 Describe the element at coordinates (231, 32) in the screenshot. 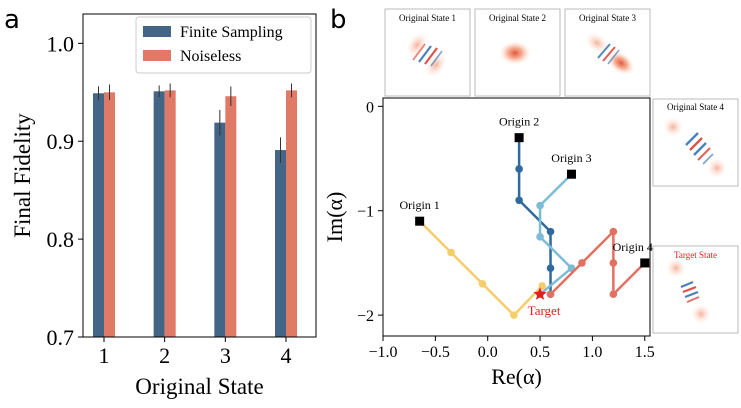

I see `legend-label: Finite Sampling` at that location.